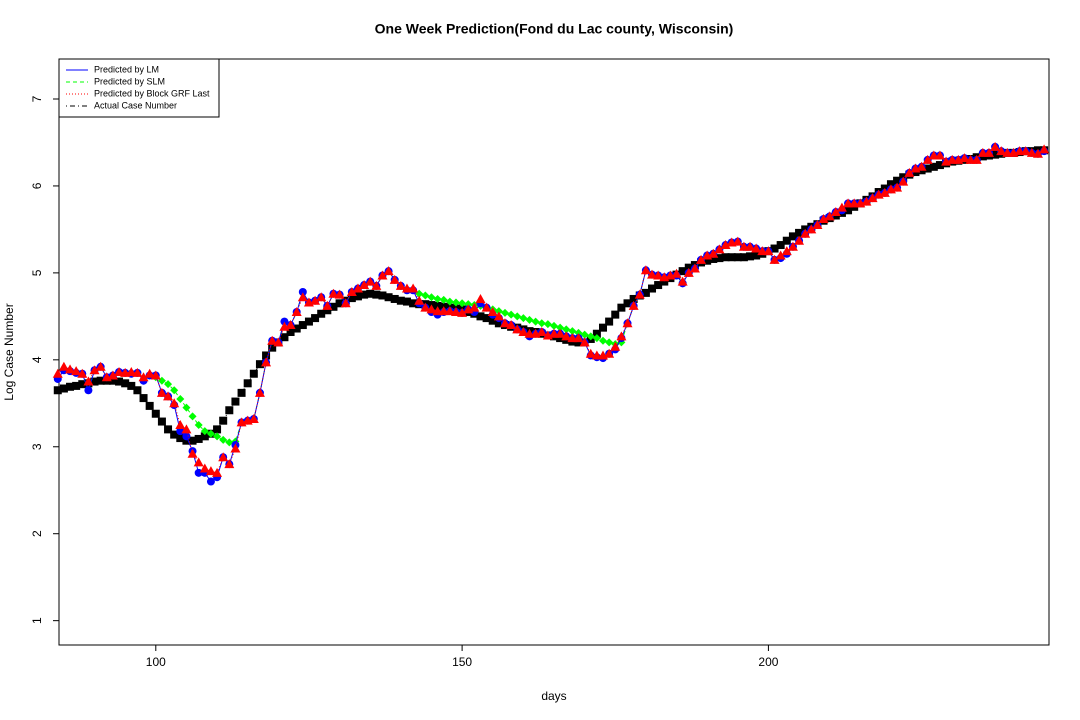 This screenshot has height=720, width=1080. Describe the element at coordinates (37, 533) in the screenshot. I see `y-tick-label: 2` at that location.